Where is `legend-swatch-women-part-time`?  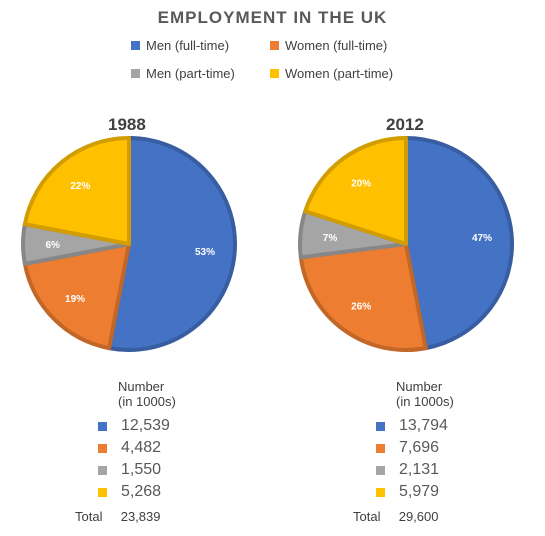 legend-swatch-women-part-time is located at coordinates (274, 73).